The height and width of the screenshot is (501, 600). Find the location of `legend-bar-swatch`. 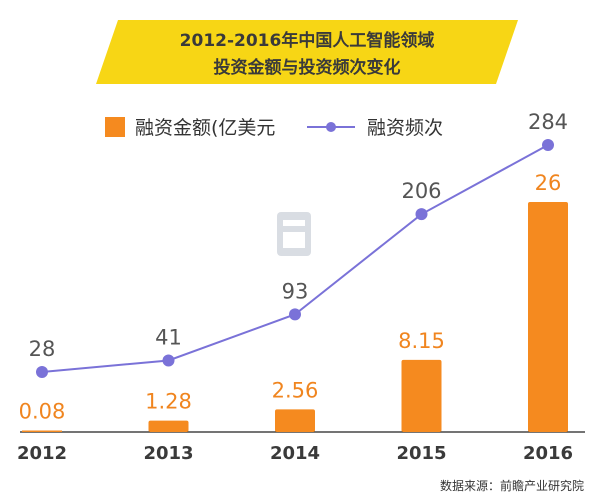

legend-bar-swatch is located at coordinates (115, 127).